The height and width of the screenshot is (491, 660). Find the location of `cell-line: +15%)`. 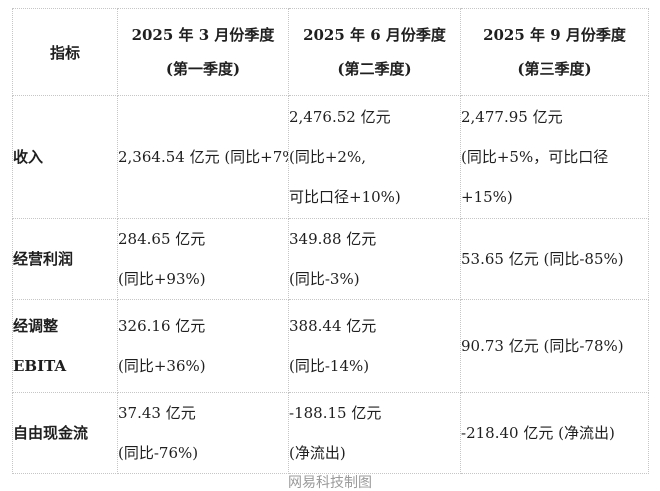

cell-line: +15%) is located at coordinates (487, 197).